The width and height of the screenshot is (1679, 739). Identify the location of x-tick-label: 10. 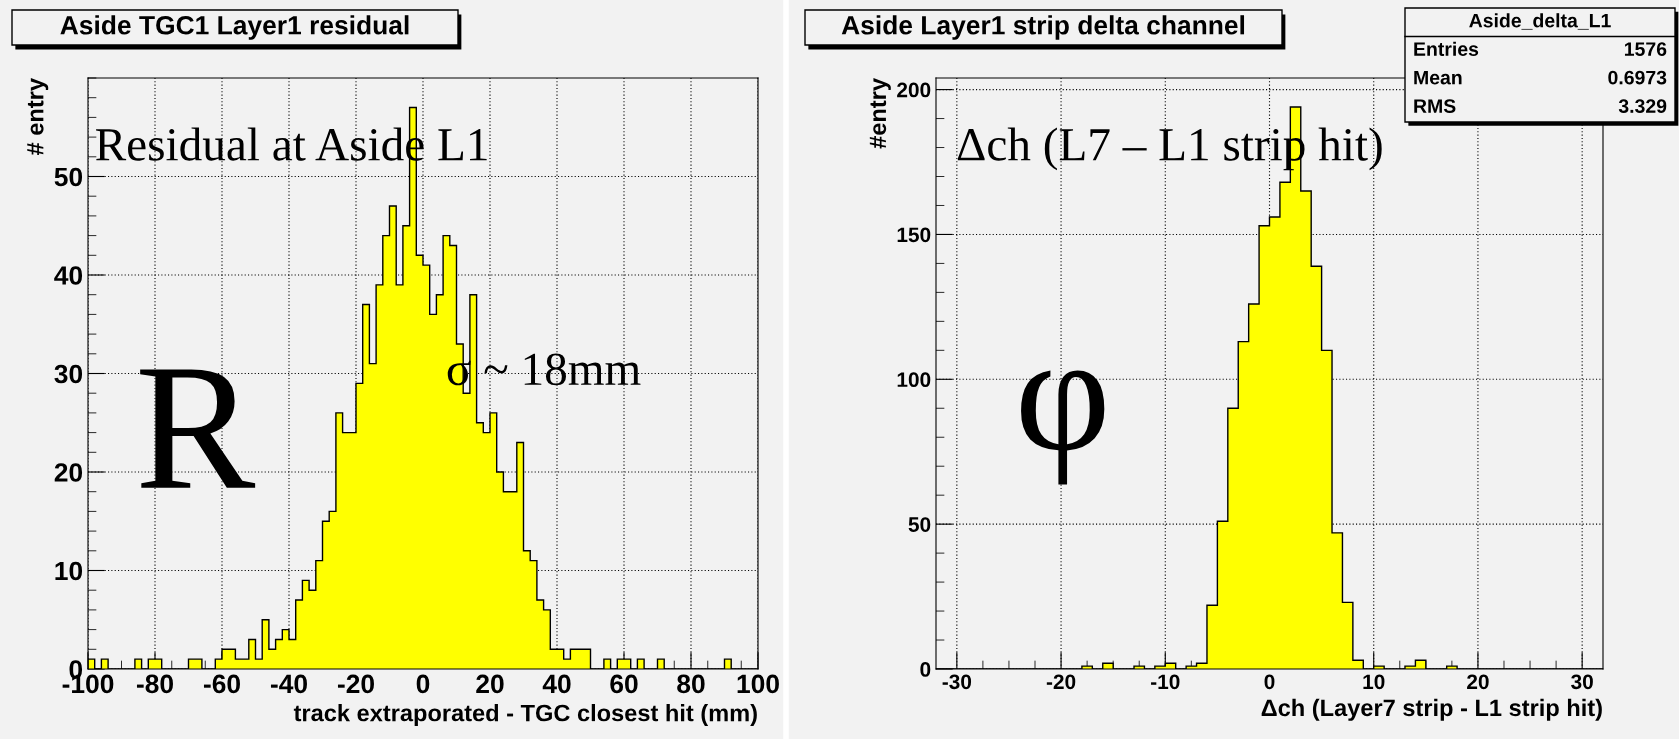
(1374, 682).